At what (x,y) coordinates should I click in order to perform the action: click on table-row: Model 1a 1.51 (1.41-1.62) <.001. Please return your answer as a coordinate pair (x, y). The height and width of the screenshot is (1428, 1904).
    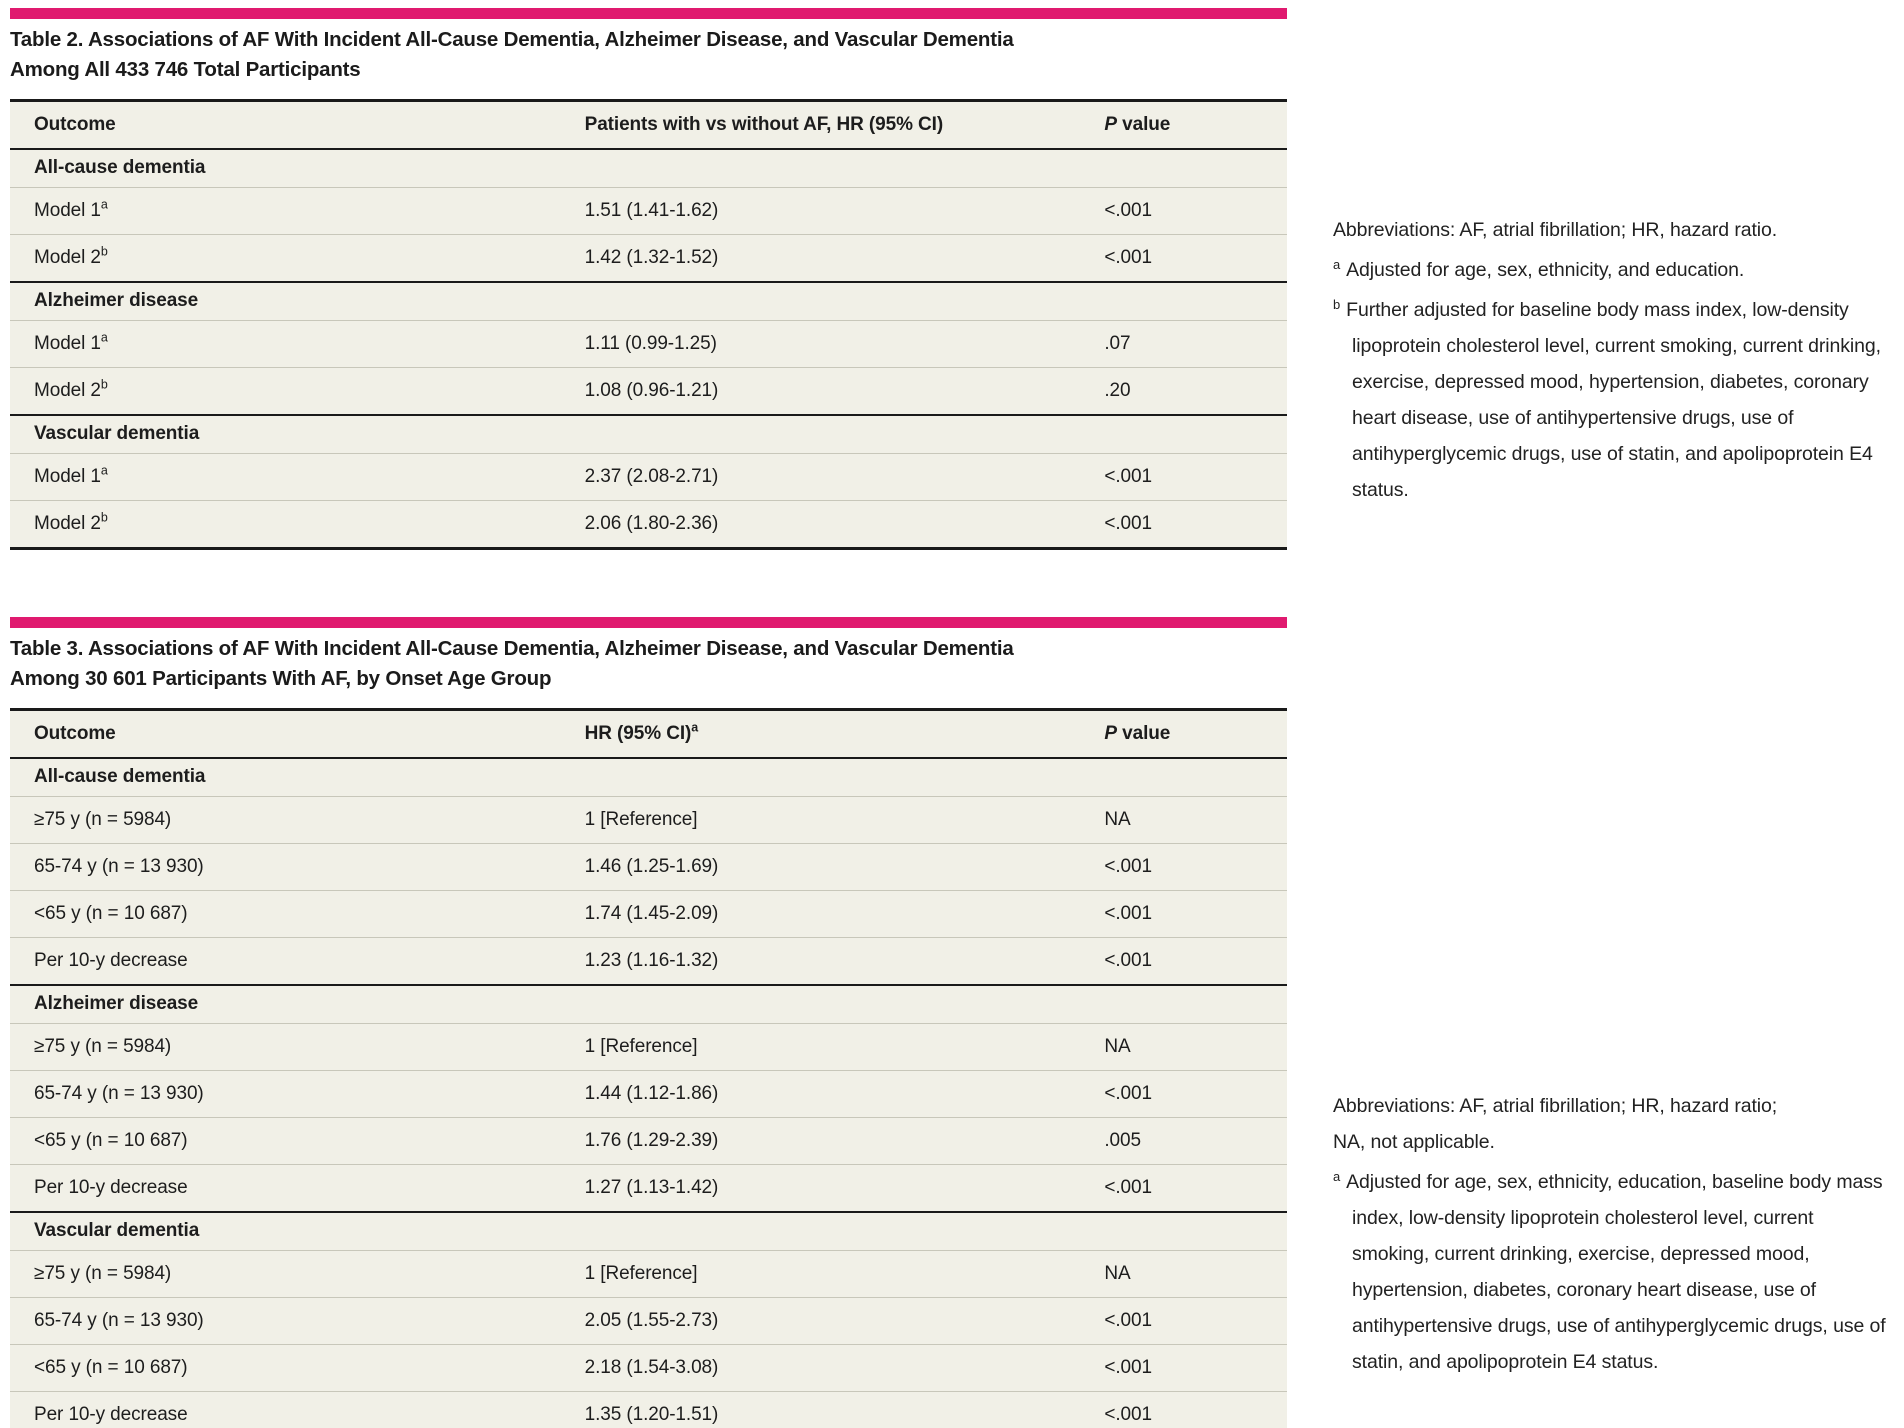
    Looking at the image, I should click on (648, 211).